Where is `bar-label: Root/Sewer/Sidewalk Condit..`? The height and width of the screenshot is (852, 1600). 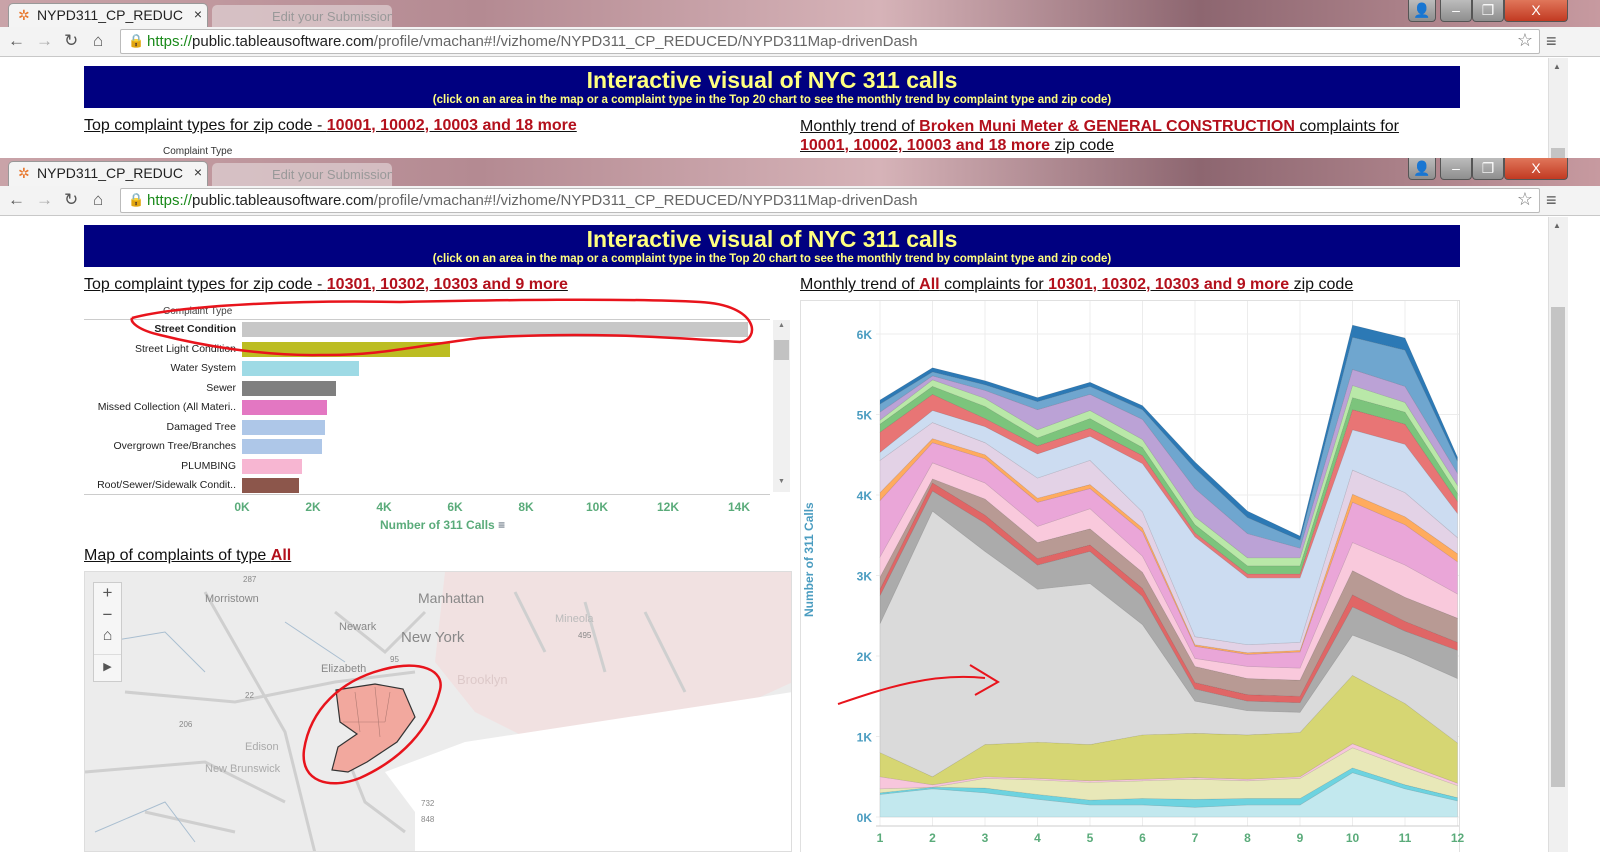
bar-label: Root/Sewer/Sidewalk Condit.. is located at coordinates (166, 485).